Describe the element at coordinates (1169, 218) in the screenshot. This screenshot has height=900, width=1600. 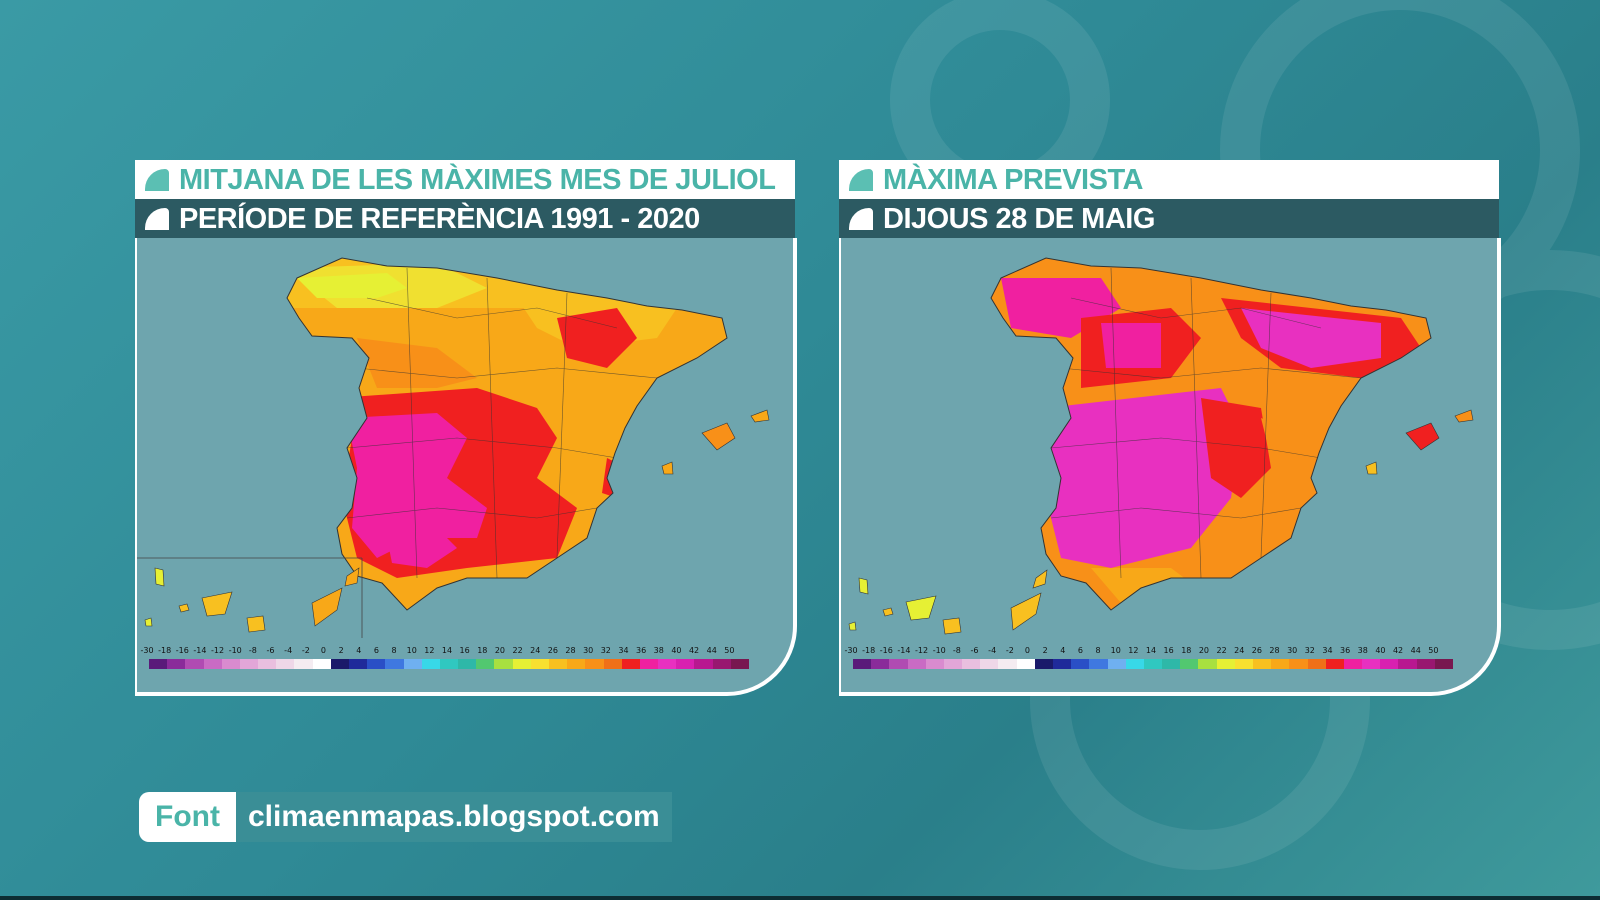
I see `panel-subtitle-bar: DIJOUS 28 DE MAIG` at that location.